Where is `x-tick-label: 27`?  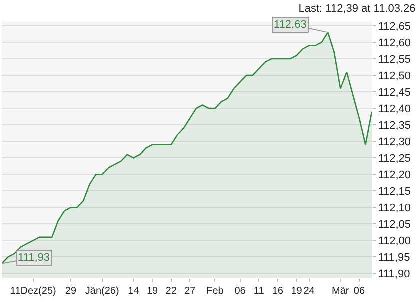
x-tick-label: 27 is located at coordinates (190, 291).